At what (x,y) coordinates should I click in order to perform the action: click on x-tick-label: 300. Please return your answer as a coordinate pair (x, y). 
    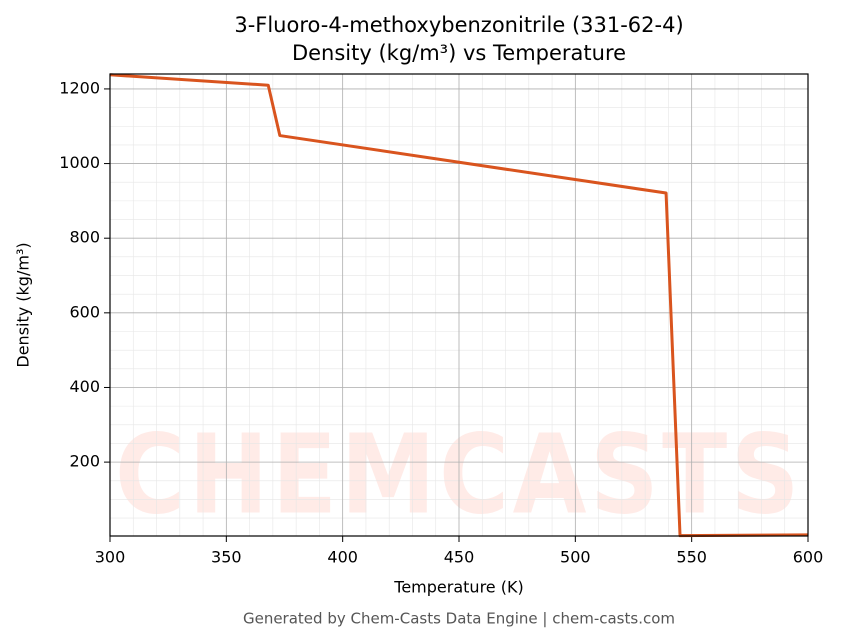
    Looking at the image, I should click on (110, 557).